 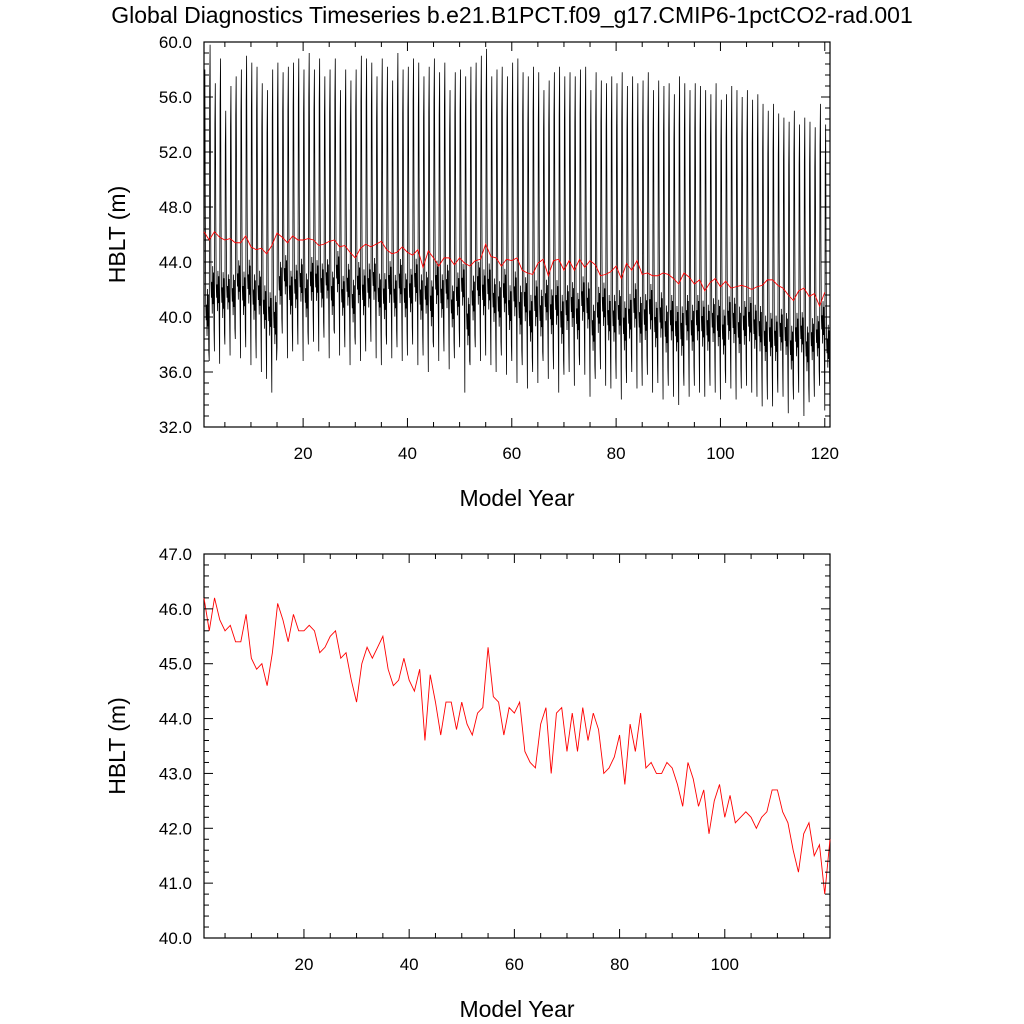 I want to click on x-tick-label: 120, so click(x=825, y=453).